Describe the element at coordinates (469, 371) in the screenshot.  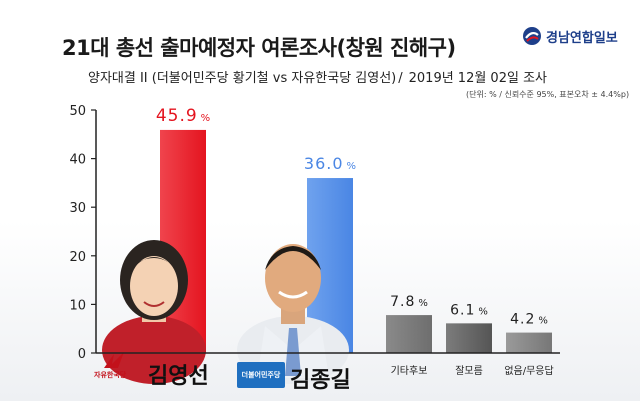
I see `category-label: 잘모름` at that location.